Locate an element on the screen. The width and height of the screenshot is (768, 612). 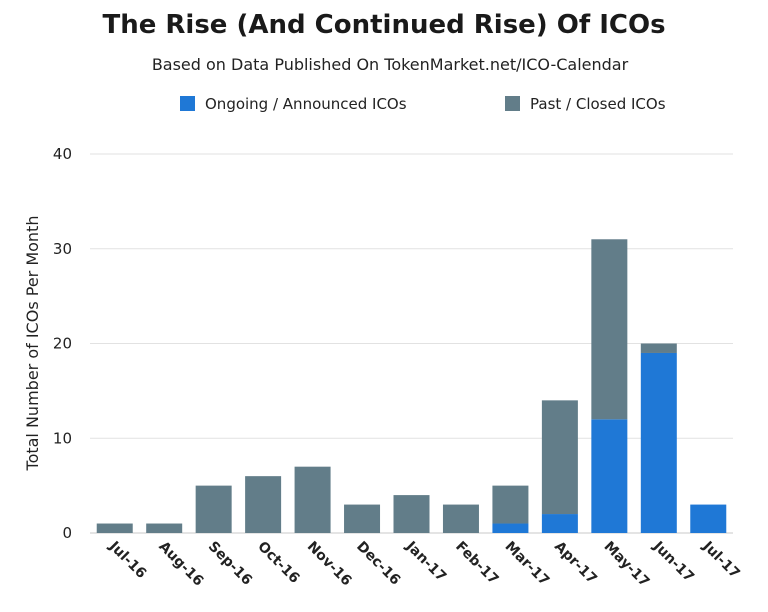
y-axis-ticks: 0 10 20 30 40 is located at coordinates (62, 343).